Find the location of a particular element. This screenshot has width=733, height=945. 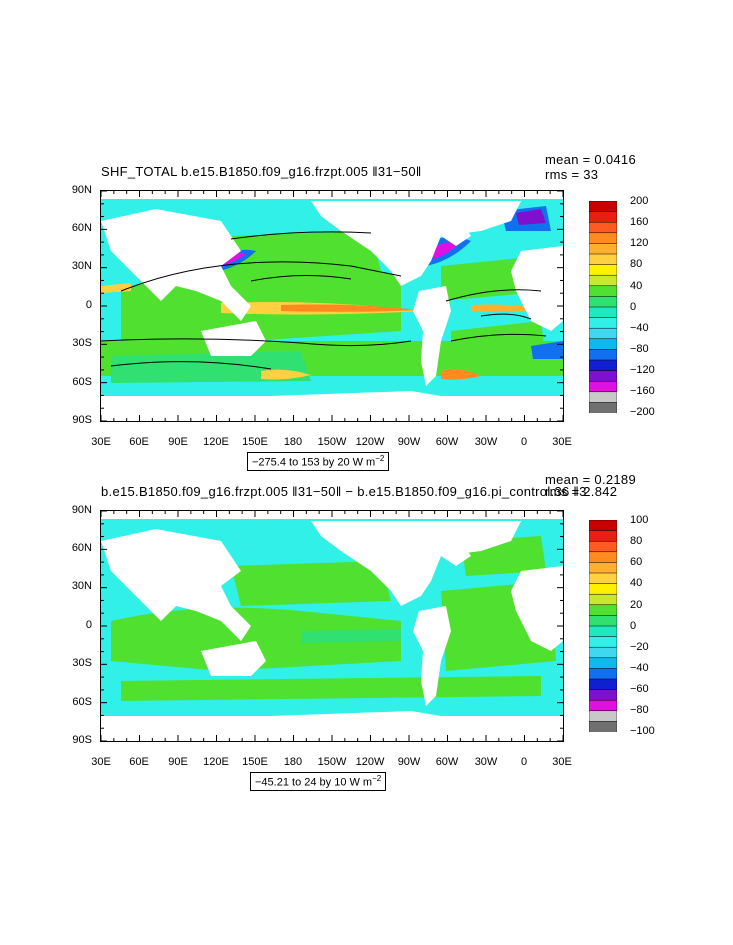

contour-range-box: −275.4 to 153 by 20 W m−2 is located at coordinates (318, 461).